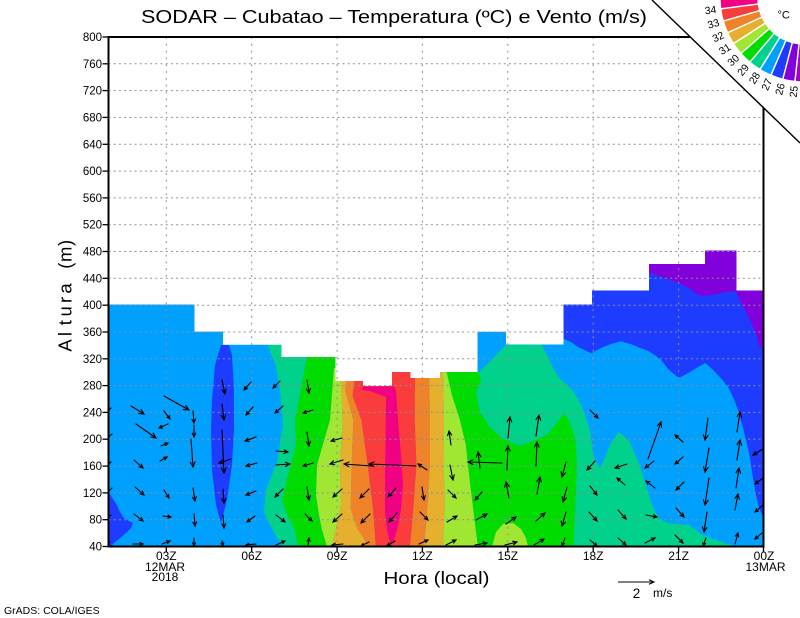  I want to click on svg-text: m/s, so click(662, 593).